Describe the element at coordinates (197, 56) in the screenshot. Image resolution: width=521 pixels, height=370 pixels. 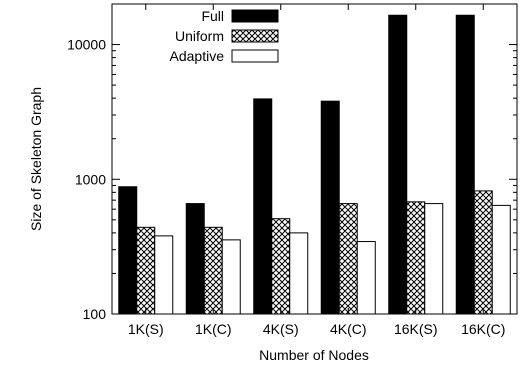
I see `legend-label-adaptive: Adaptive` at that location.